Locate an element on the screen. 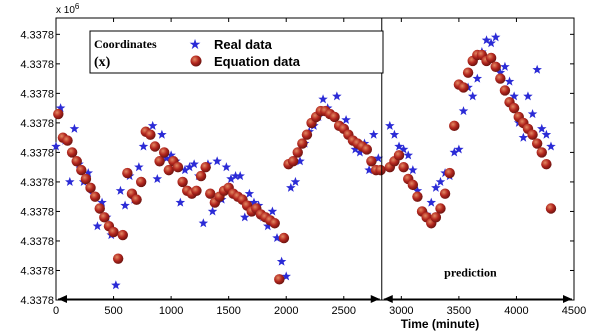 This screenshot has height=331, width=589. x-tick-label: 4500 is located at coordinates (574, 311).